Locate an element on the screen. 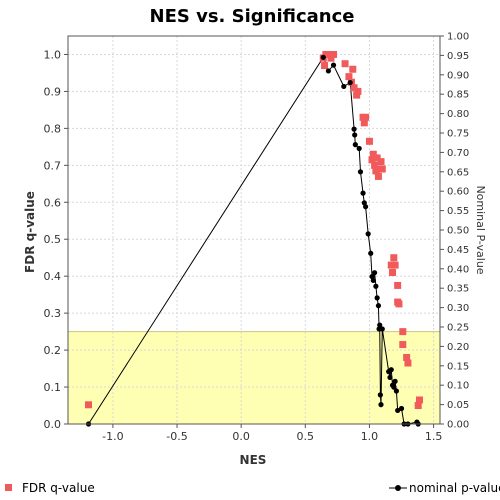 The image size is (500, 500). y2-tick-label: 0.40 is located at coordinates (458, 269).